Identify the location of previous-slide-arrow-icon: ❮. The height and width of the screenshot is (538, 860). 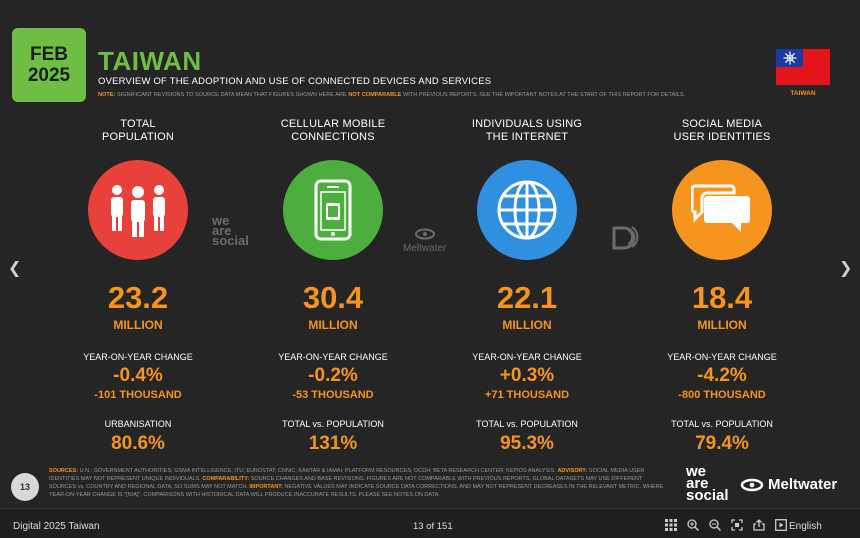
(15, 268).